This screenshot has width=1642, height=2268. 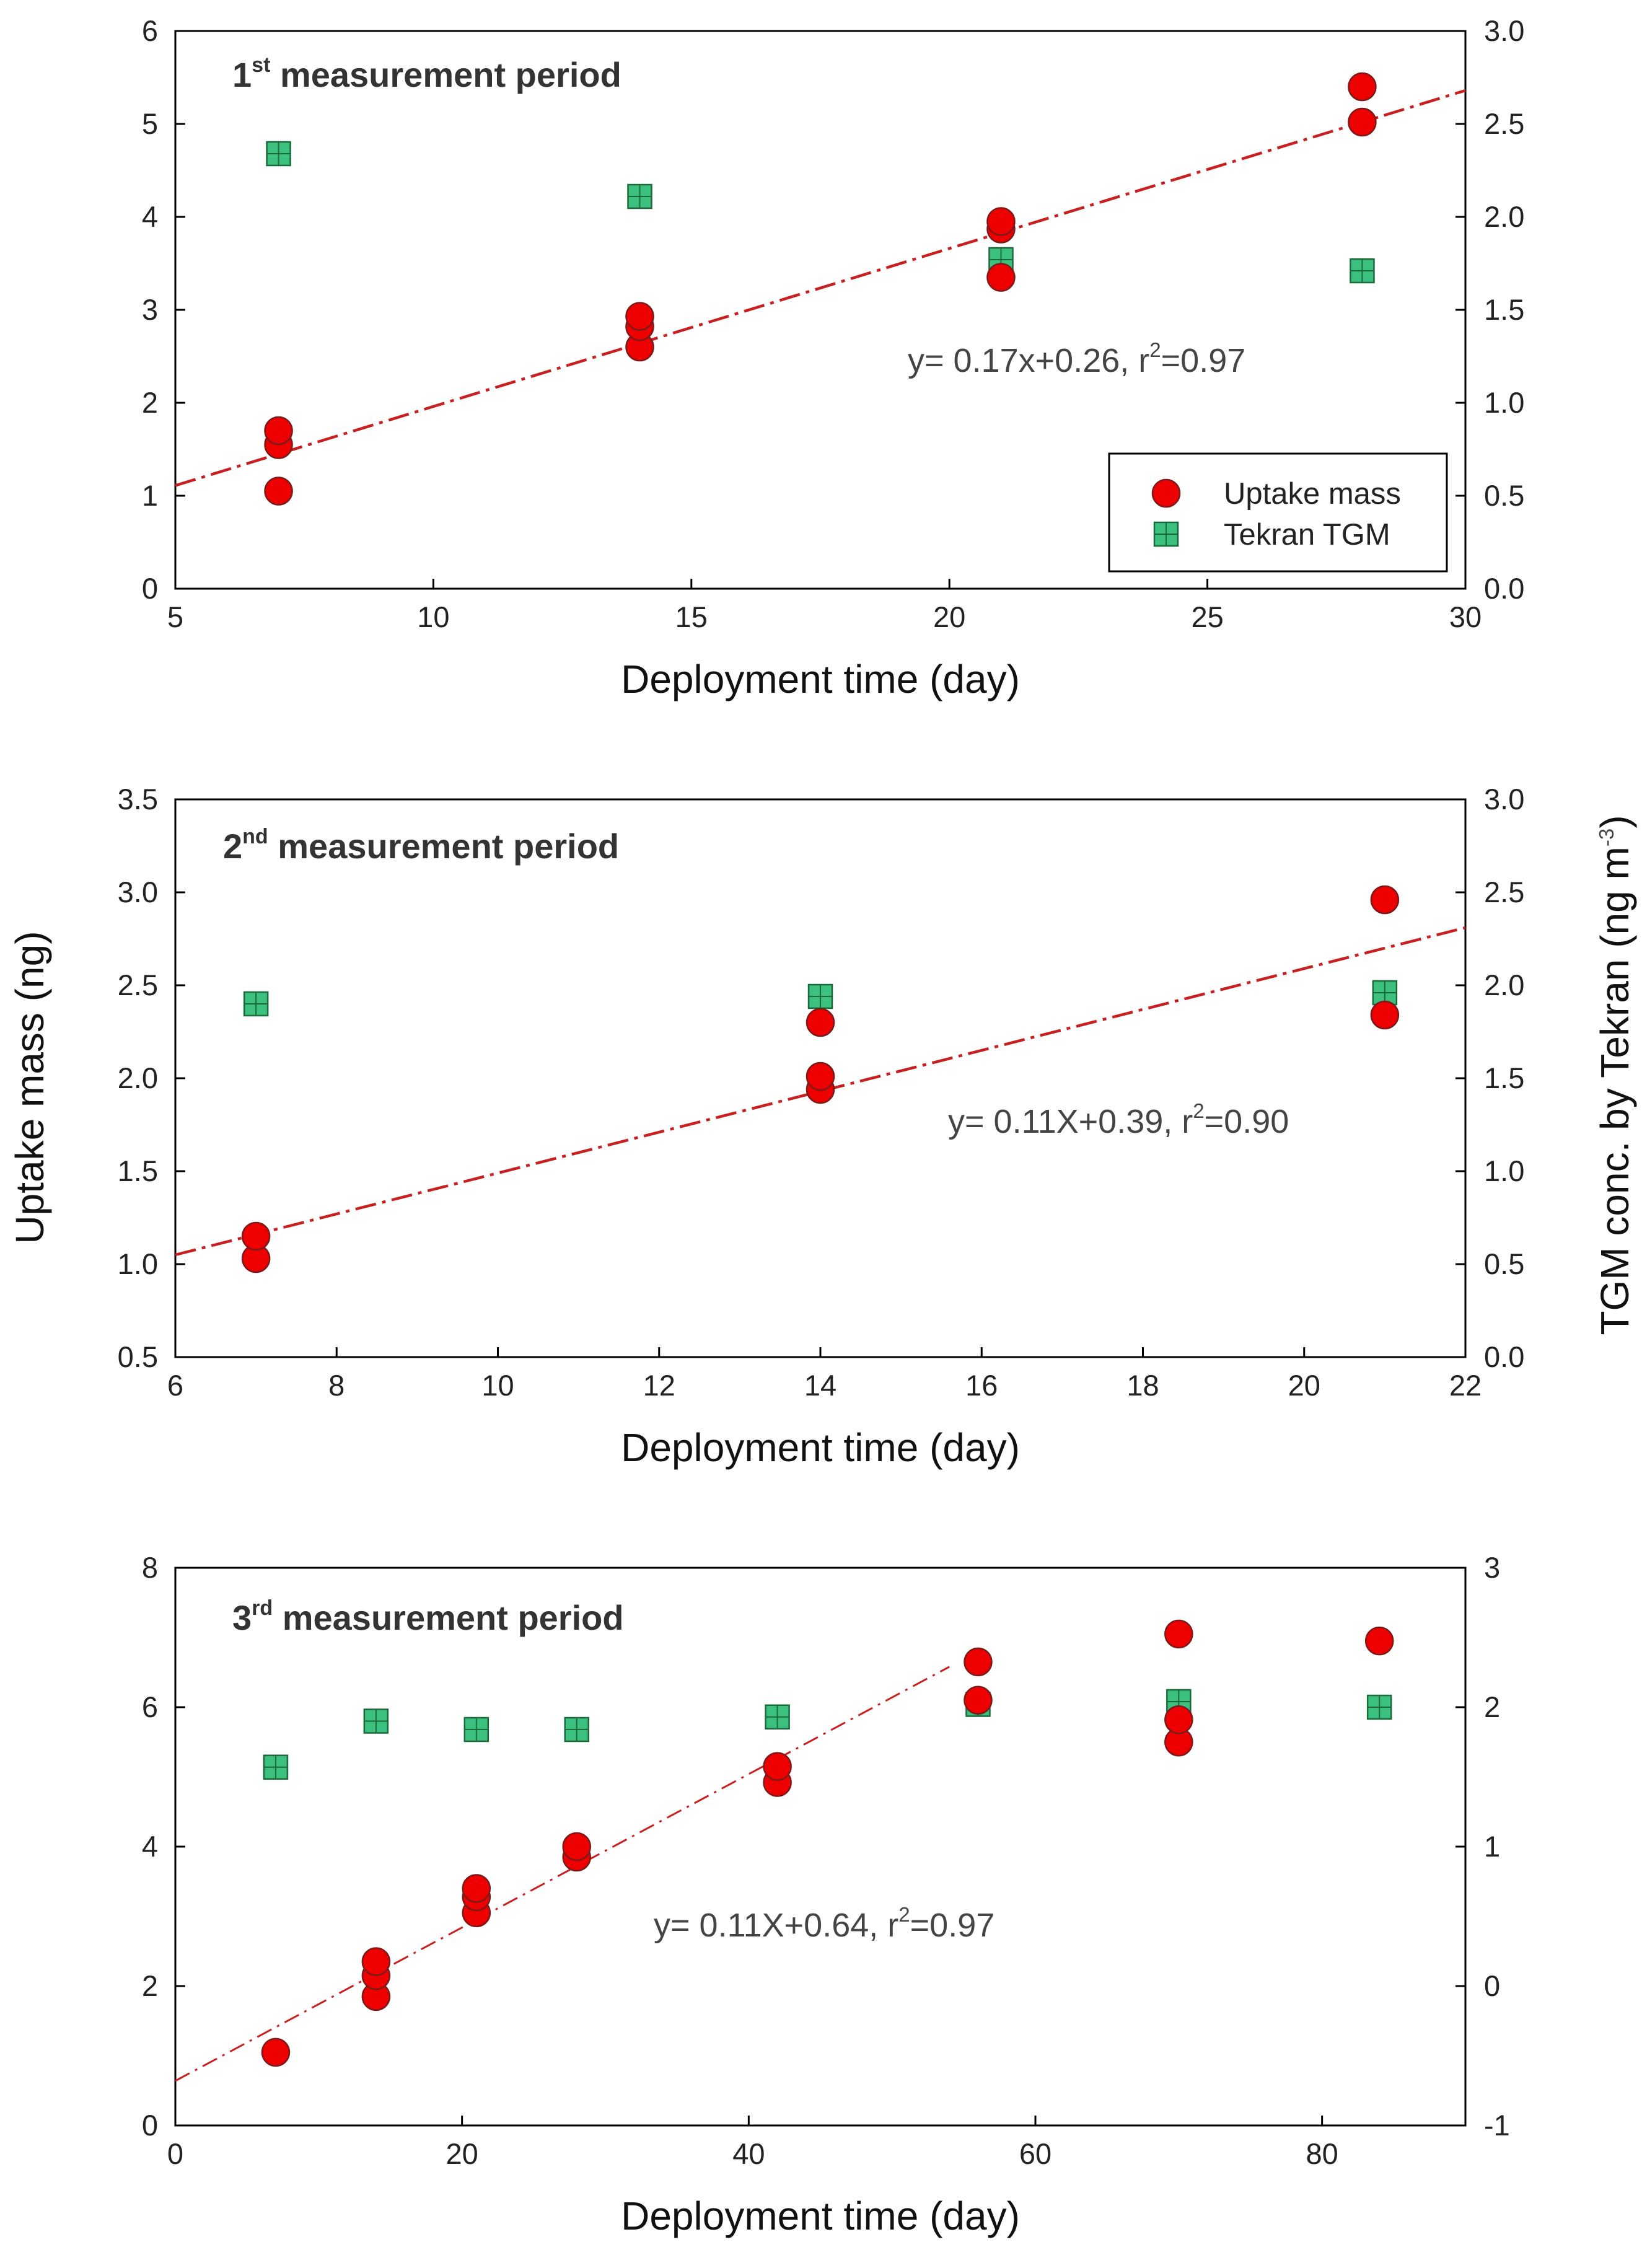 What do you see at coordinates (175, 1385) in the screenshot?
I see `x-tick-label: 6` at bounding box center [175, 1385].